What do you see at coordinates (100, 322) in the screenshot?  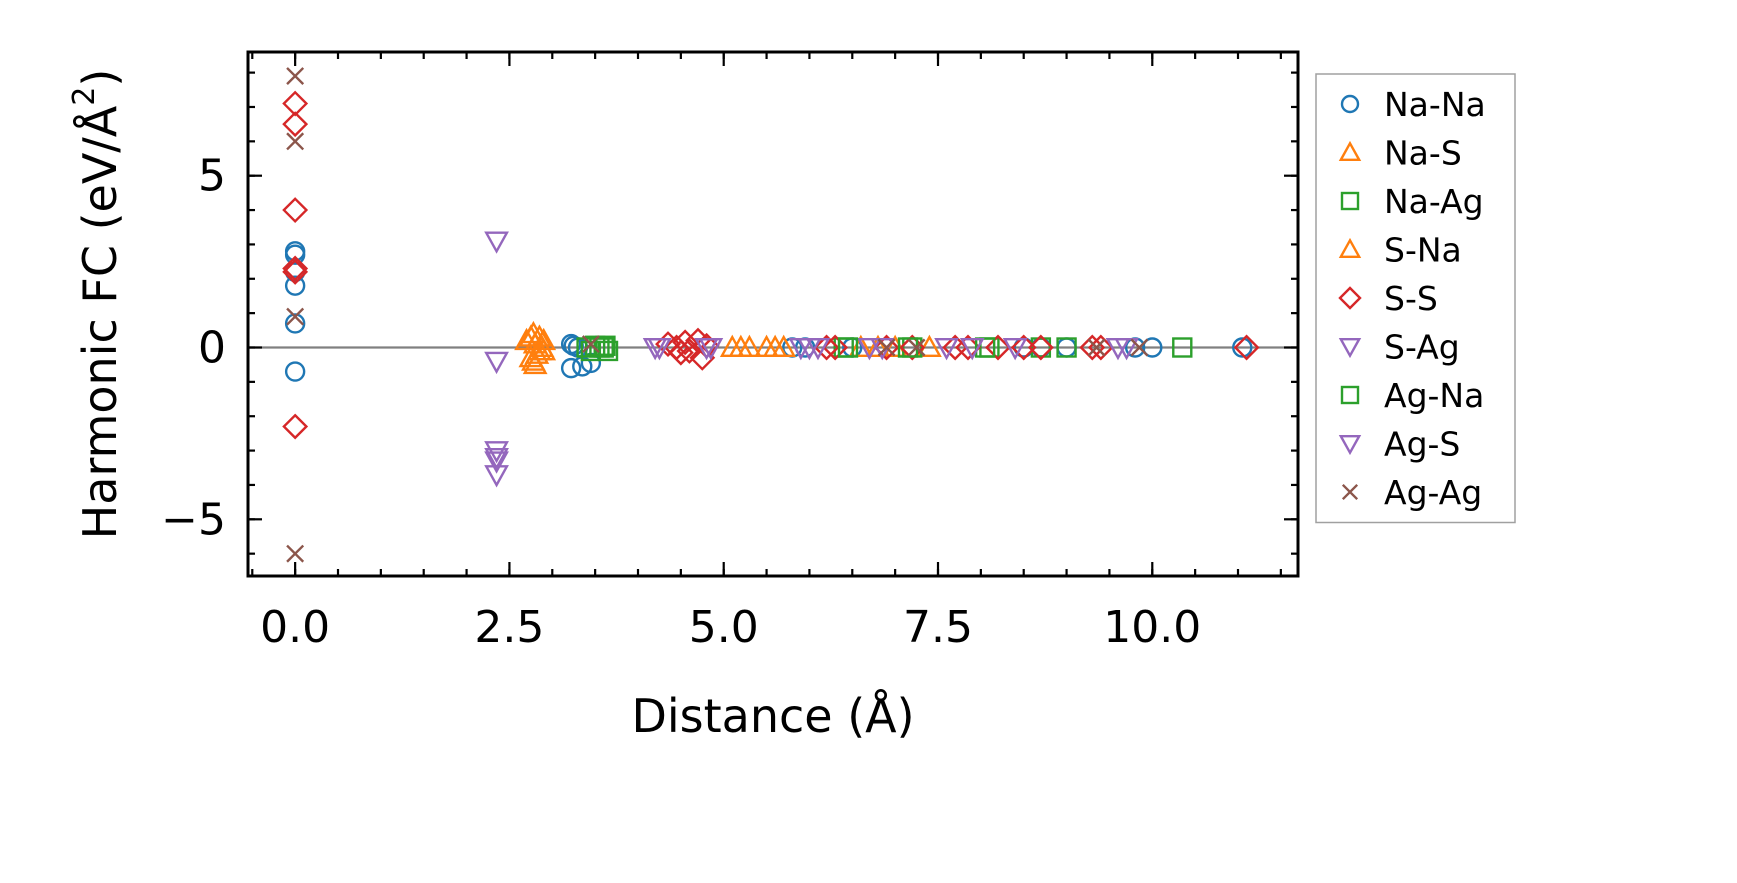 I see `y-axis-title-main: Harmonic FC (eV/Å` at bounding box center [100, 322].